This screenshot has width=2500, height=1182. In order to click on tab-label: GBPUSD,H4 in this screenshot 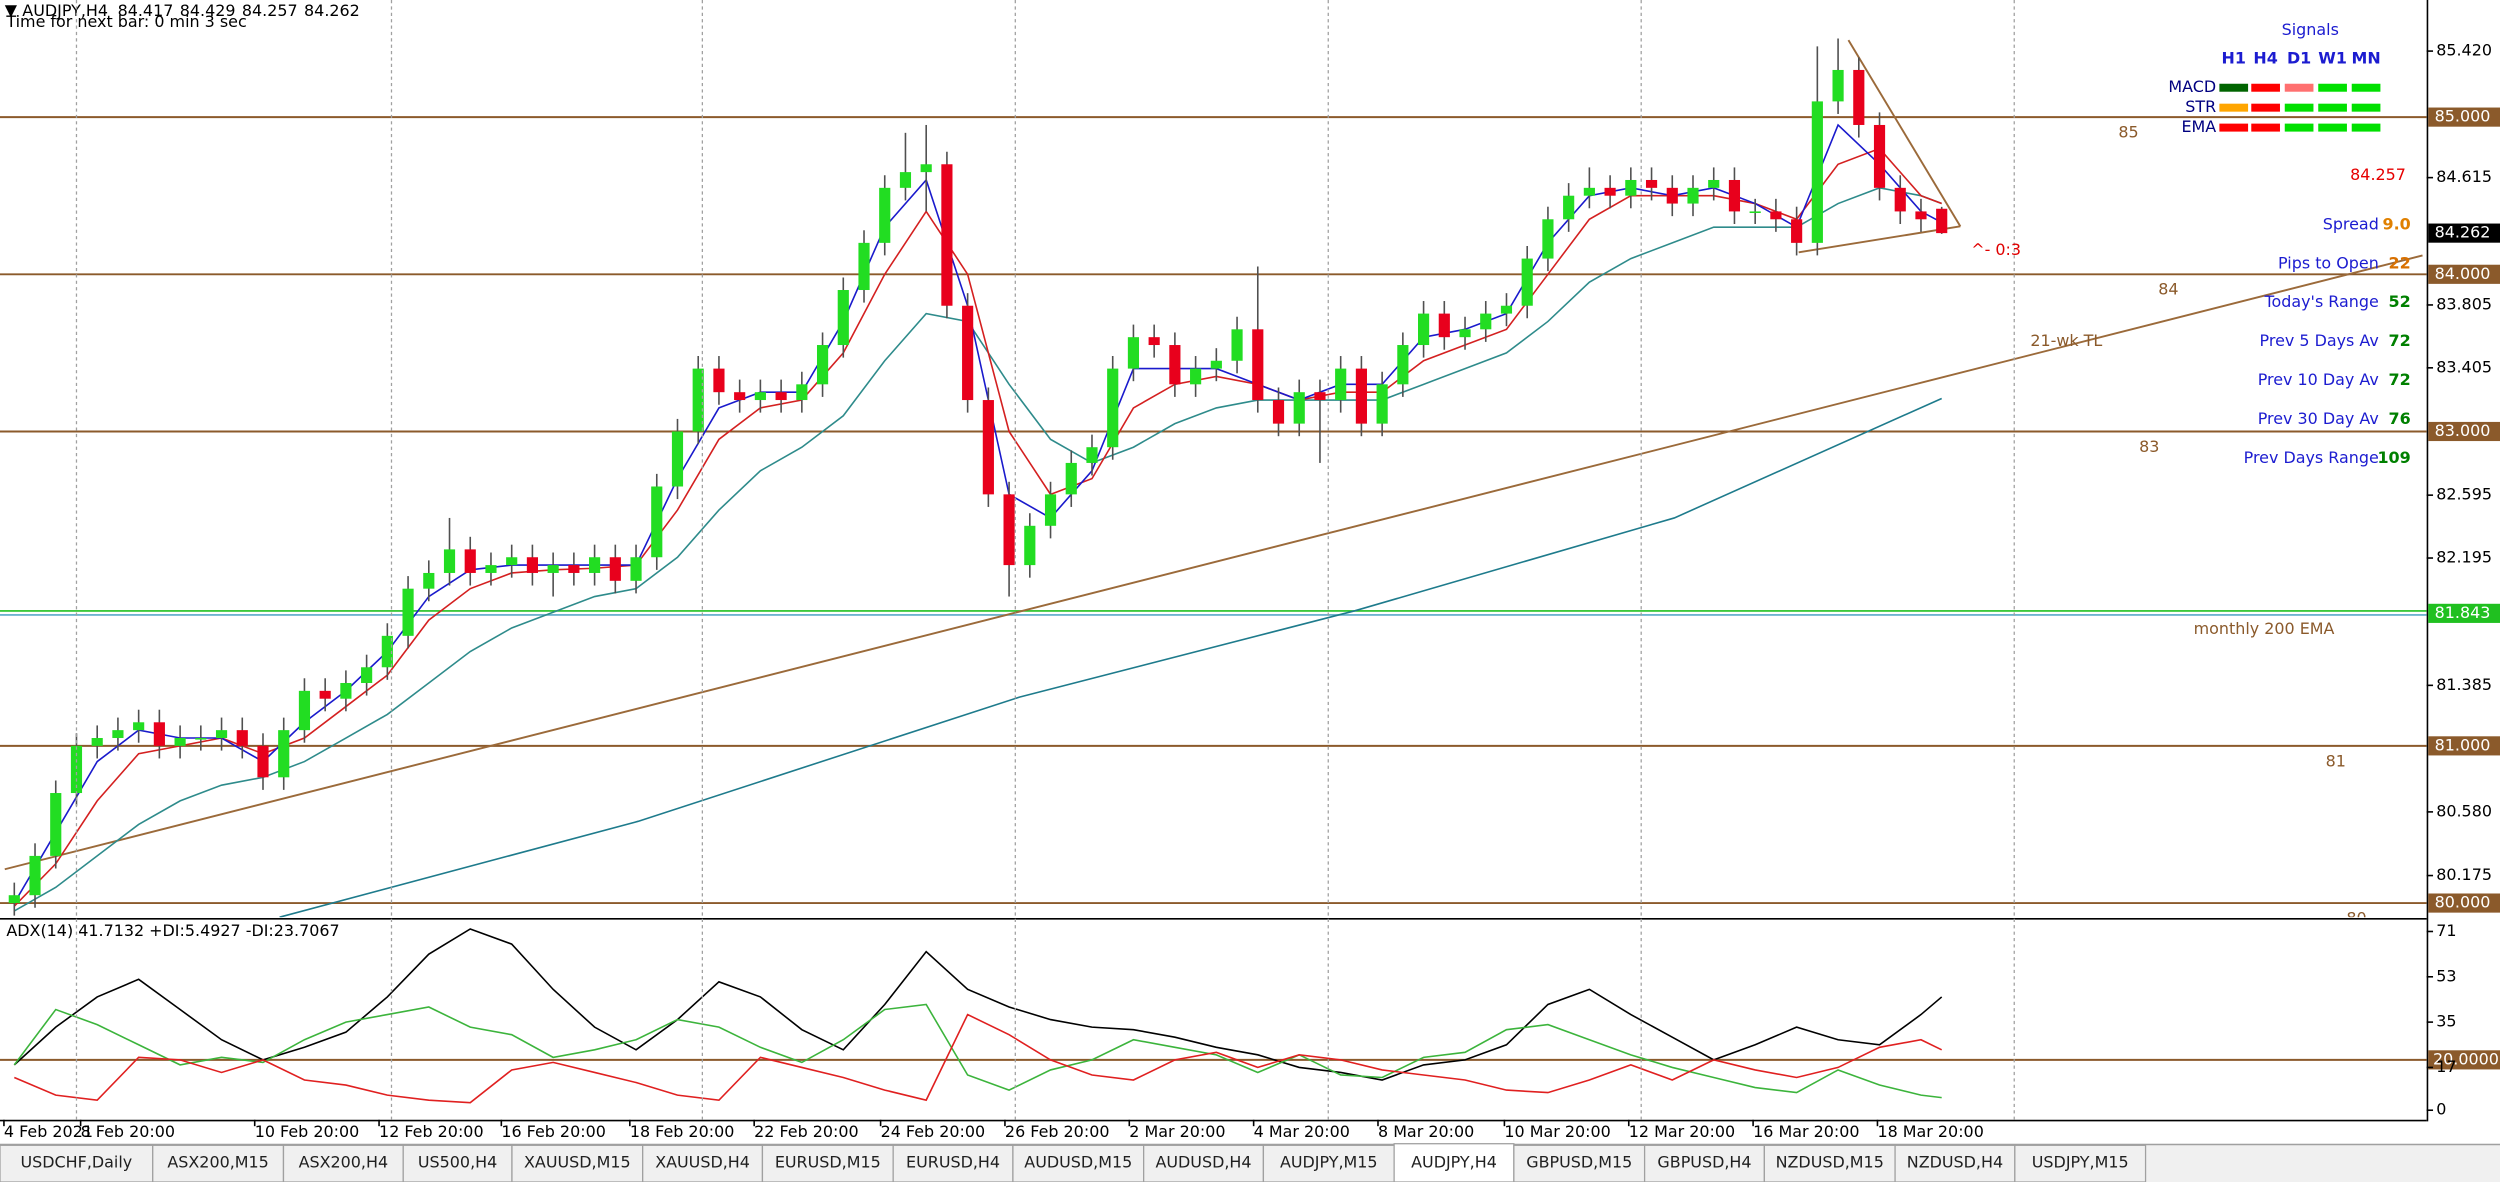, I will do `click(1704, 1161)`.